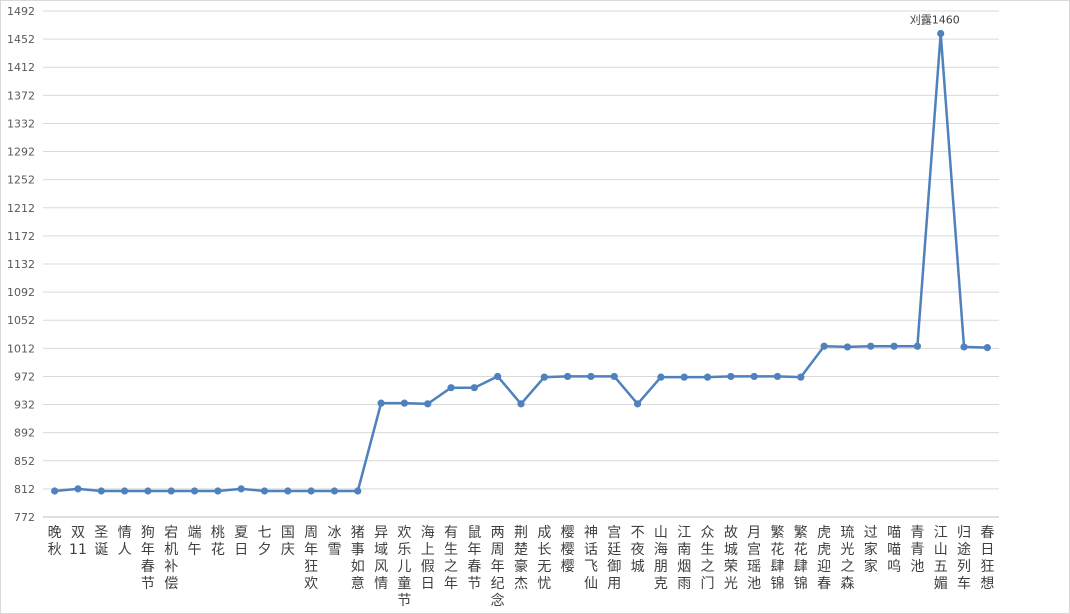  I want to click on x-tick-label: 圣诞, so click(101, 541).